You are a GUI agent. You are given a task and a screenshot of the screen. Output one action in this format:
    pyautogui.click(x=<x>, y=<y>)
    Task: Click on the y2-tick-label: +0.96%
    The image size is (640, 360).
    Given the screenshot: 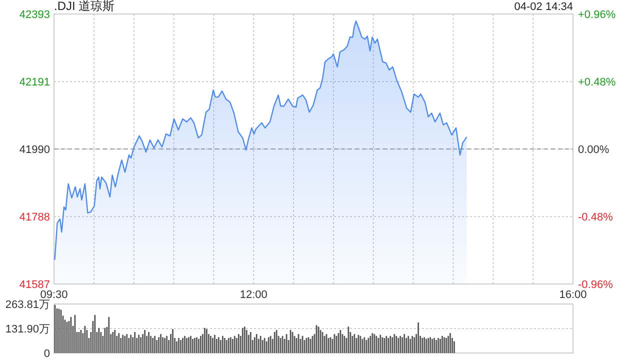 What is the action you would take?
    pyautogui.click(x=597, y=15)
    